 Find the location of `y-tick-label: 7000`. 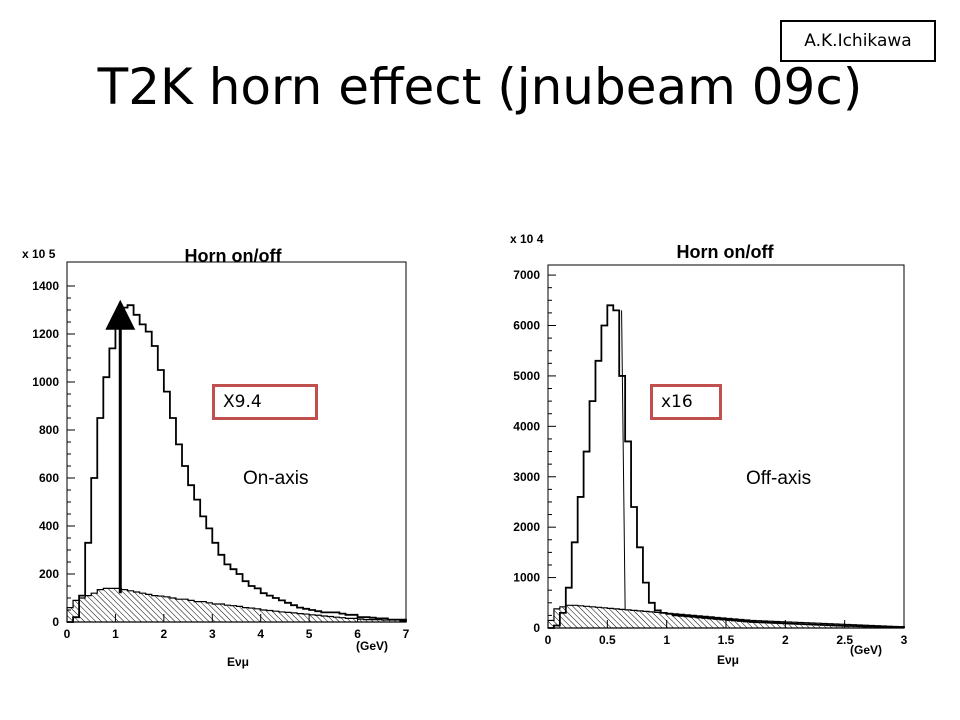

y-tick-label: 7000 is located at coordinates (526, 275).